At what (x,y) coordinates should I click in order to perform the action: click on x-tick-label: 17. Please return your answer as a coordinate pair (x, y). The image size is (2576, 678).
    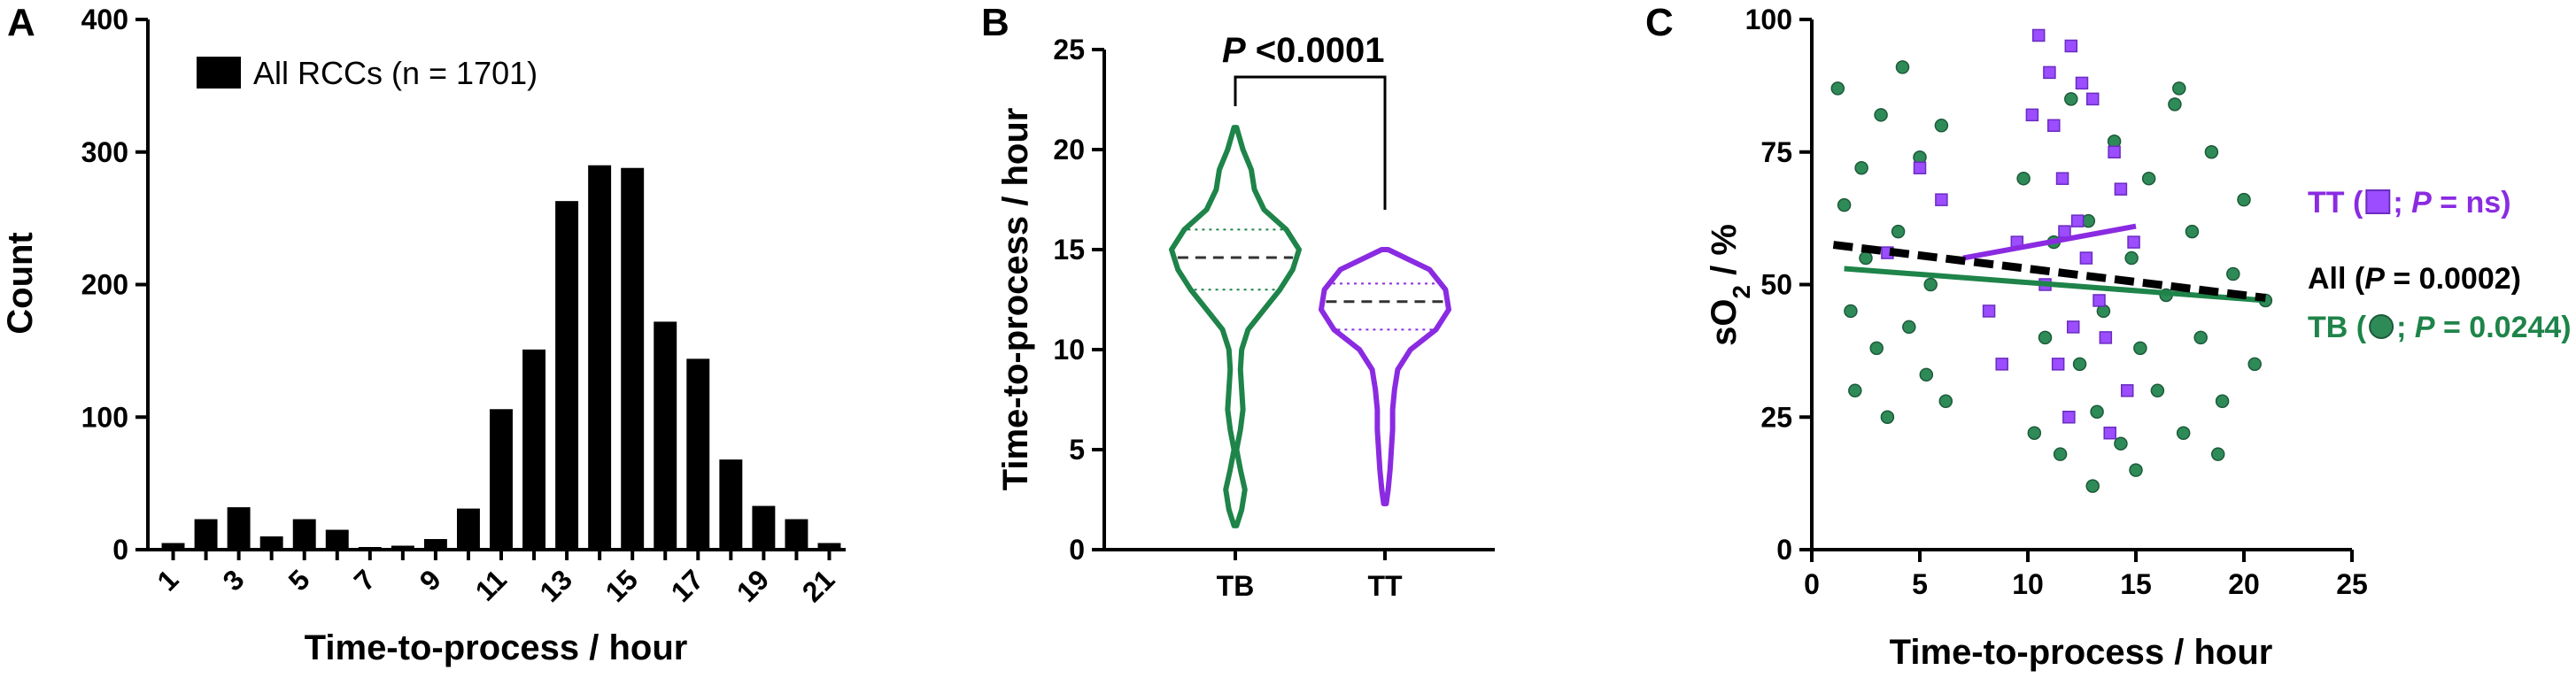
    Looking at the image, I should click on (687, 585).